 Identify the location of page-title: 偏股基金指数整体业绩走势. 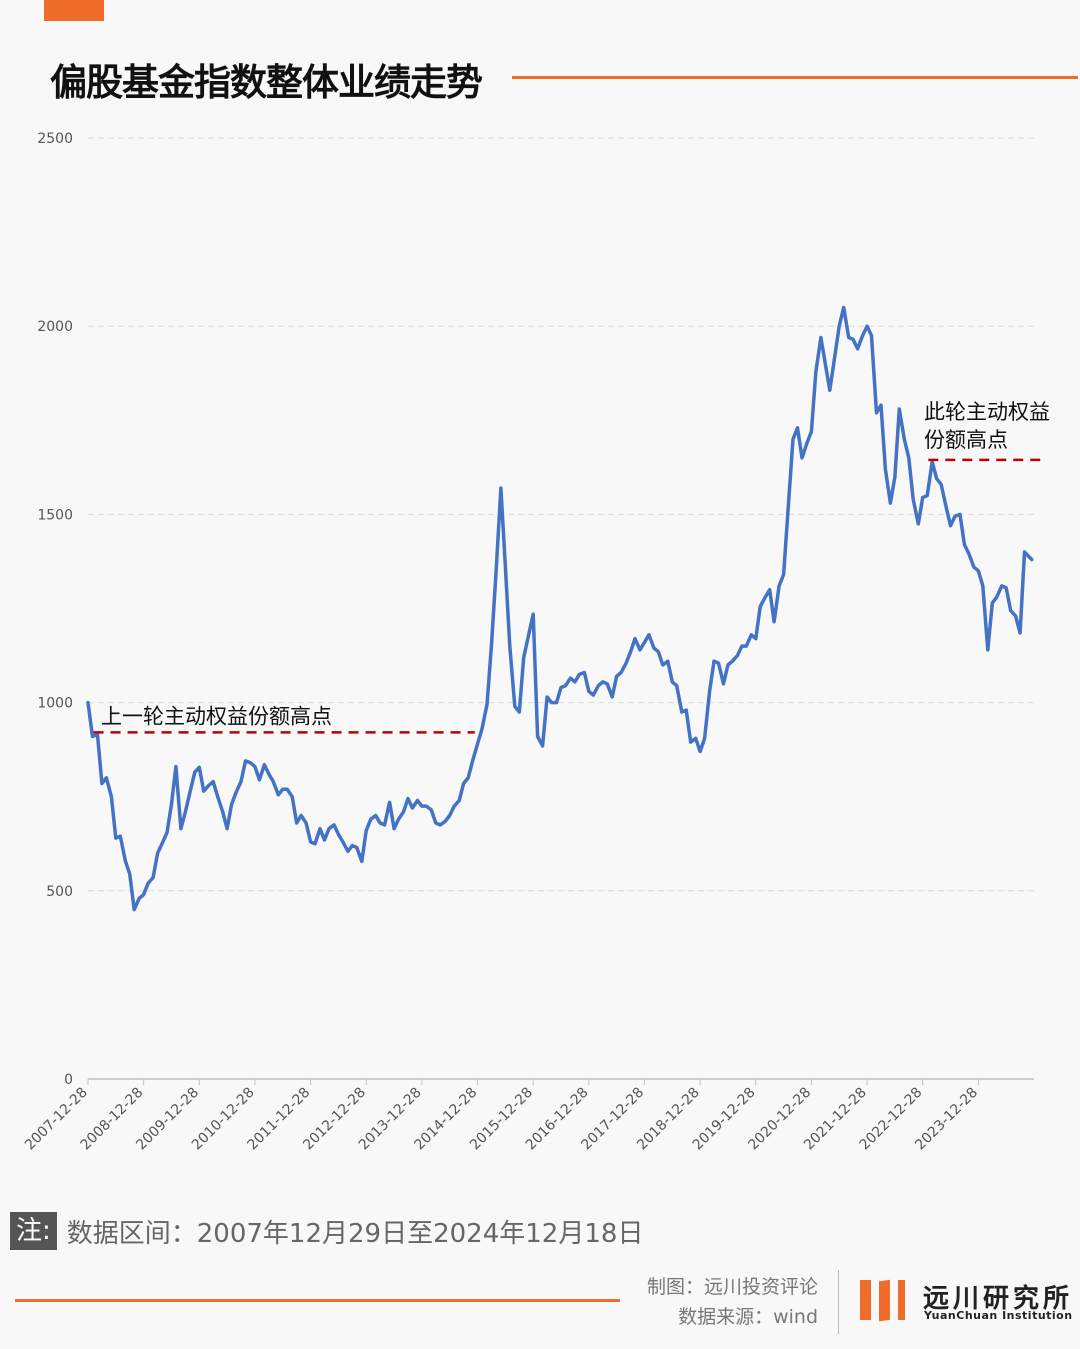
(266, 82).